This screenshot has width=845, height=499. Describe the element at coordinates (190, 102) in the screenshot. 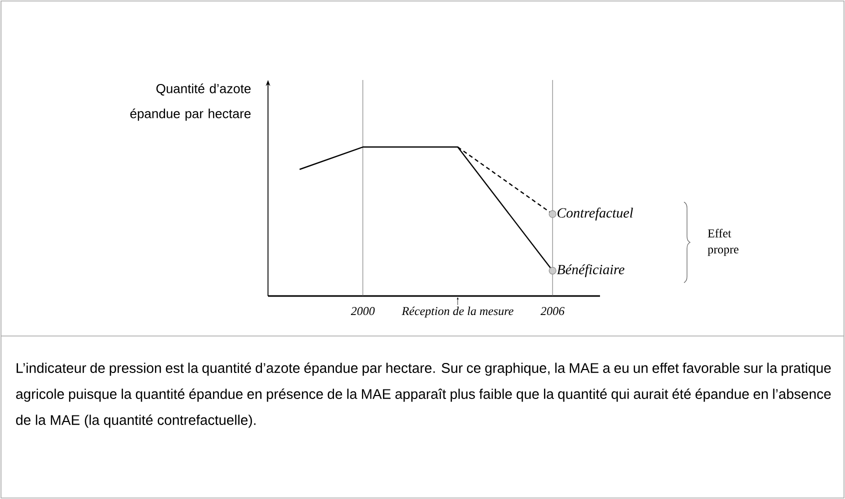

I see `y-axis-title: Quantité d’azote épandue par hectare` at that location.